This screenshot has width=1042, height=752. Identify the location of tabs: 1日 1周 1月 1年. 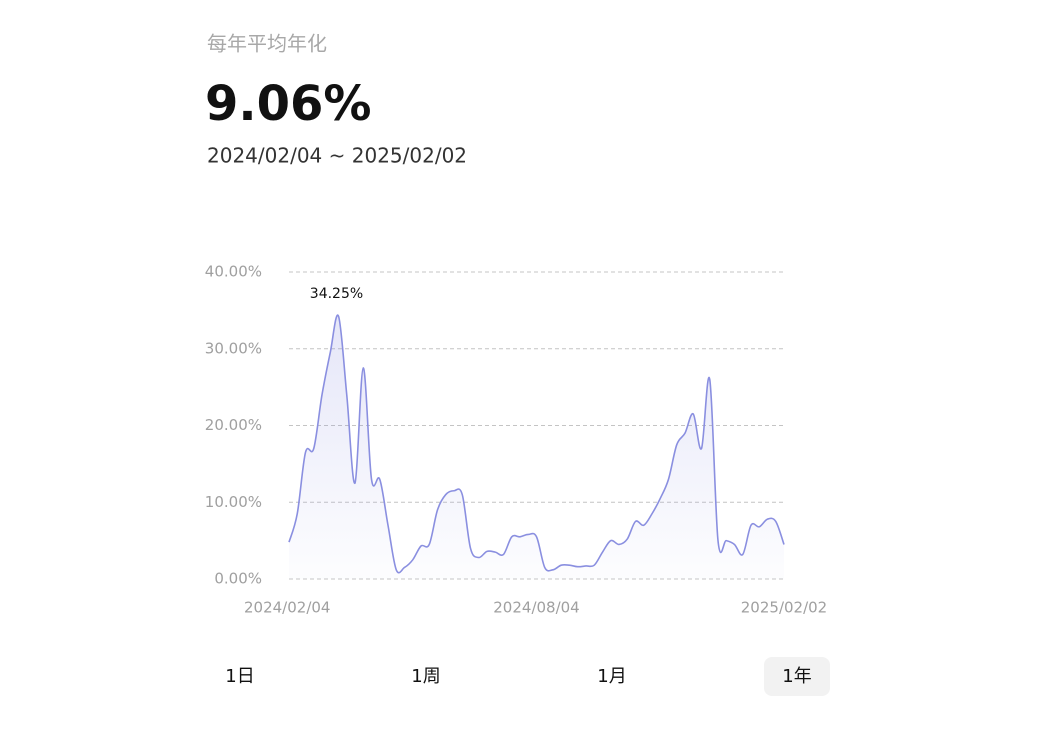
(527, 676).